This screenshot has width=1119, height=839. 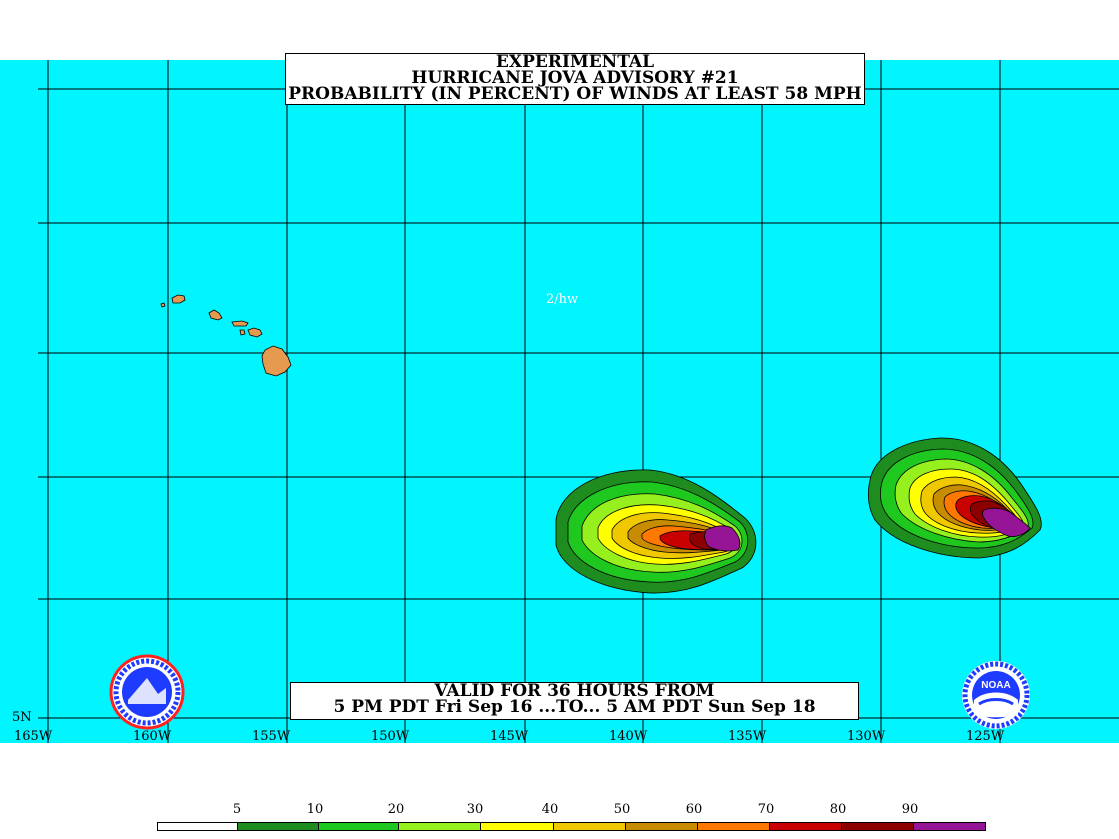 What do you see at coordinates (255, 332) in the screenshot?
I see `island-maui` at bounding box center [255, 332].